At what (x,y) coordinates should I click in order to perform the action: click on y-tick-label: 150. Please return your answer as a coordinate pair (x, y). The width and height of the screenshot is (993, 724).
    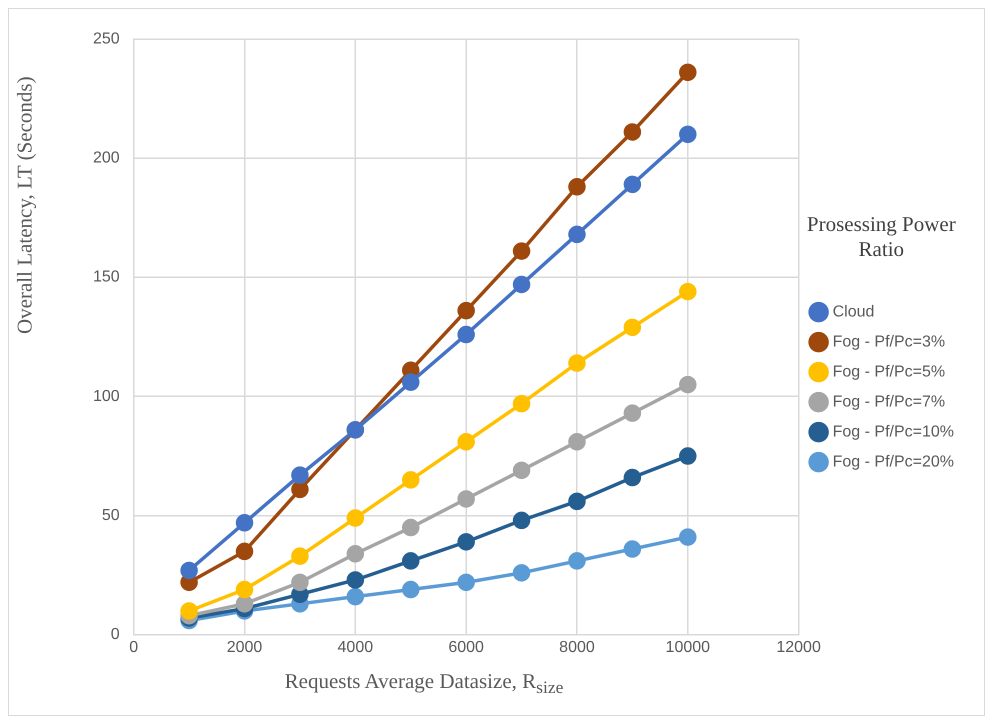
    Looking at the image, I should click on (106, 277).